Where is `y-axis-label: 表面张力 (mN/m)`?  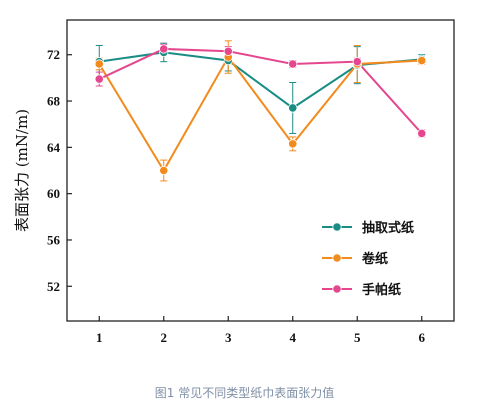 y-axis-label: 表面张力 (mN/m) is located at coordinates (22, 170).